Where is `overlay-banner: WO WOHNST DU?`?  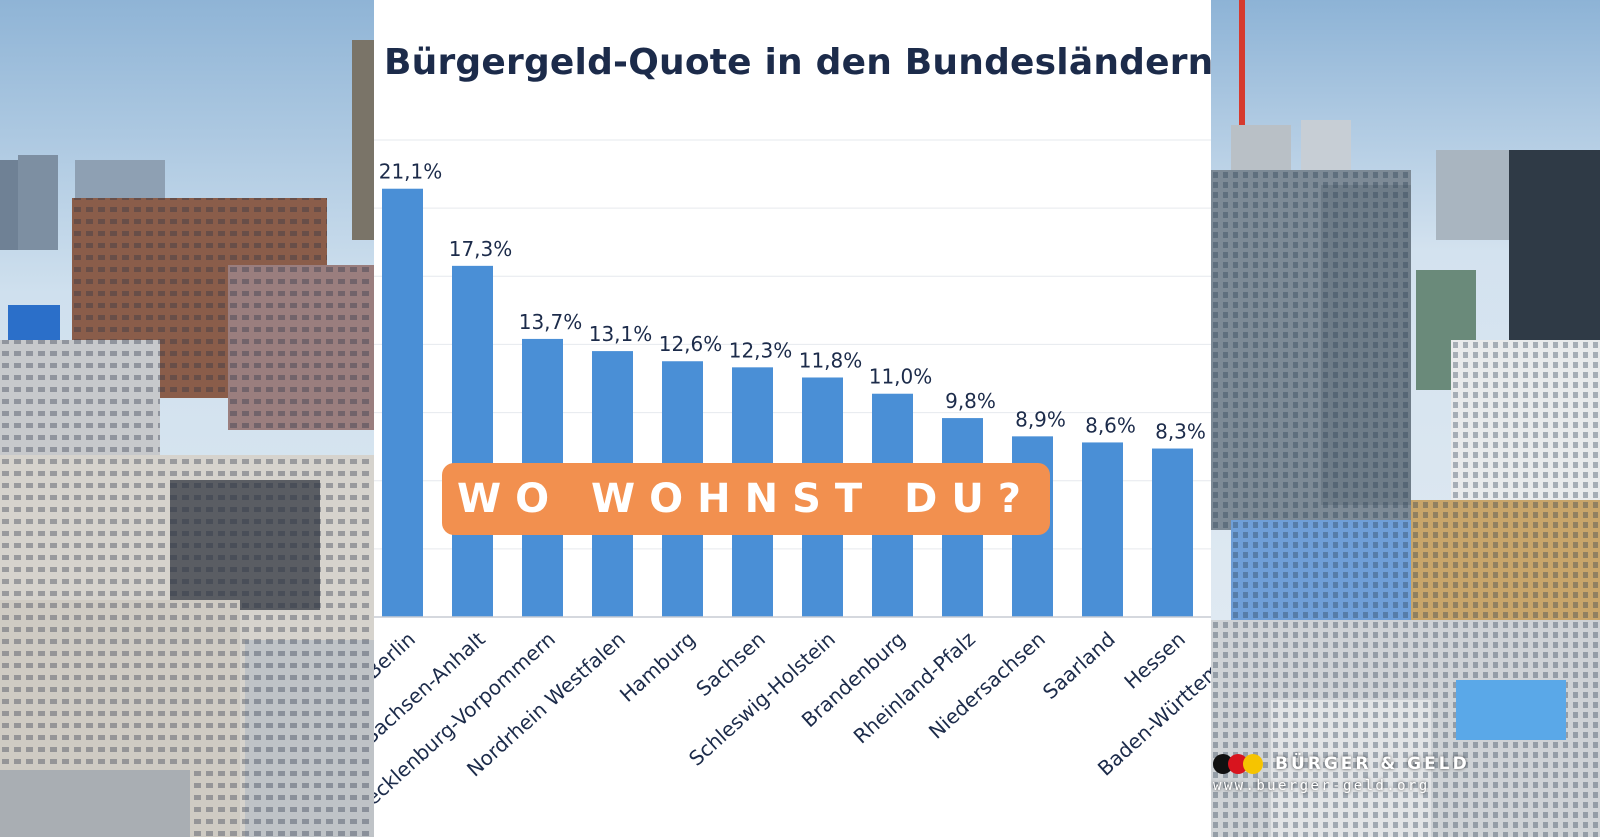 overlay-banner: WO WOHNST DU? is located at coordinates (746, 499).